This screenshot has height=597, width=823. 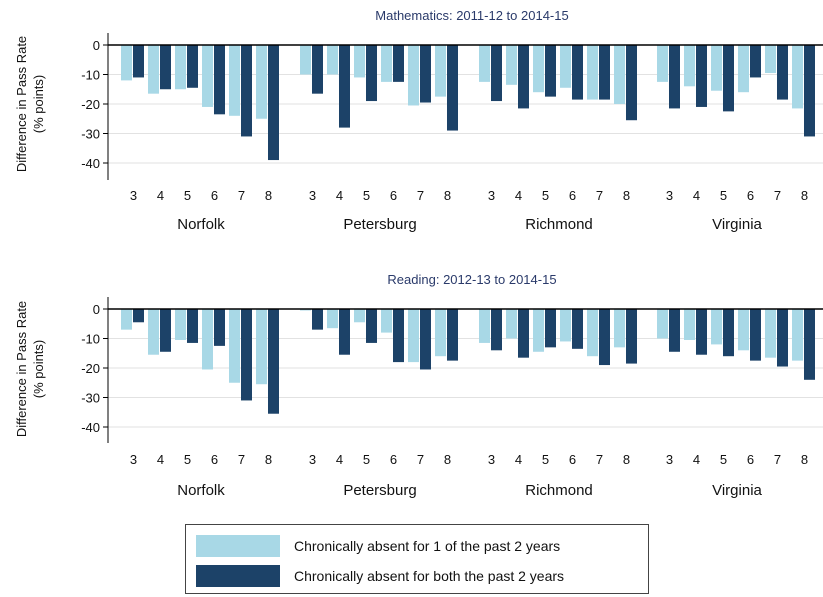 I want to click on legend-swatch-light, so click(x=238, y=546).